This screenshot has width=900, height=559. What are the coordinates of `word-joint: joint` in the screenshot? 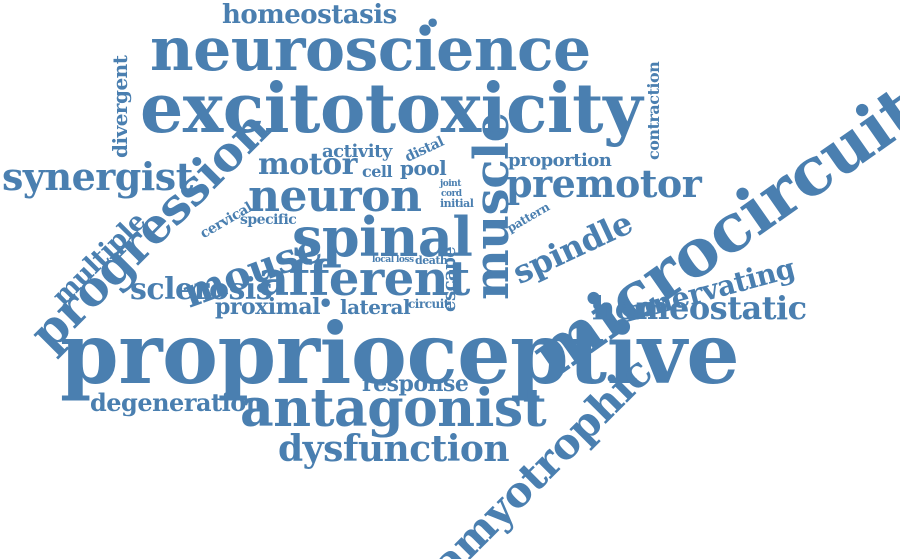 It's located at (450, 184).